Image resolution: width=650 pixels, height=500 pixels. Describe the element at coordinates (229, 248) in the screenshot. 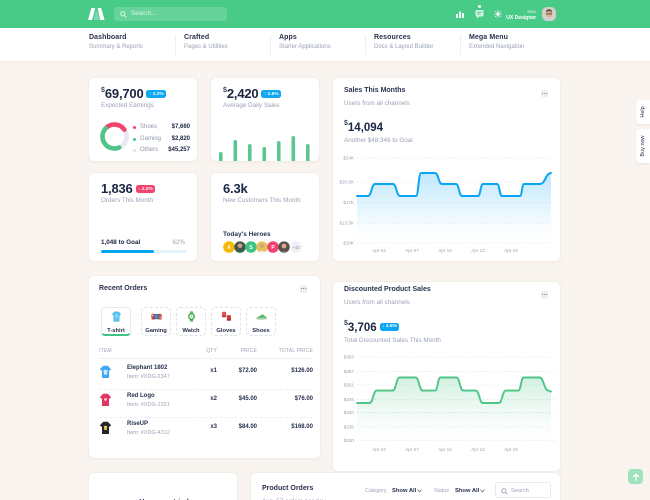

I see `svg-text: A` at that location.